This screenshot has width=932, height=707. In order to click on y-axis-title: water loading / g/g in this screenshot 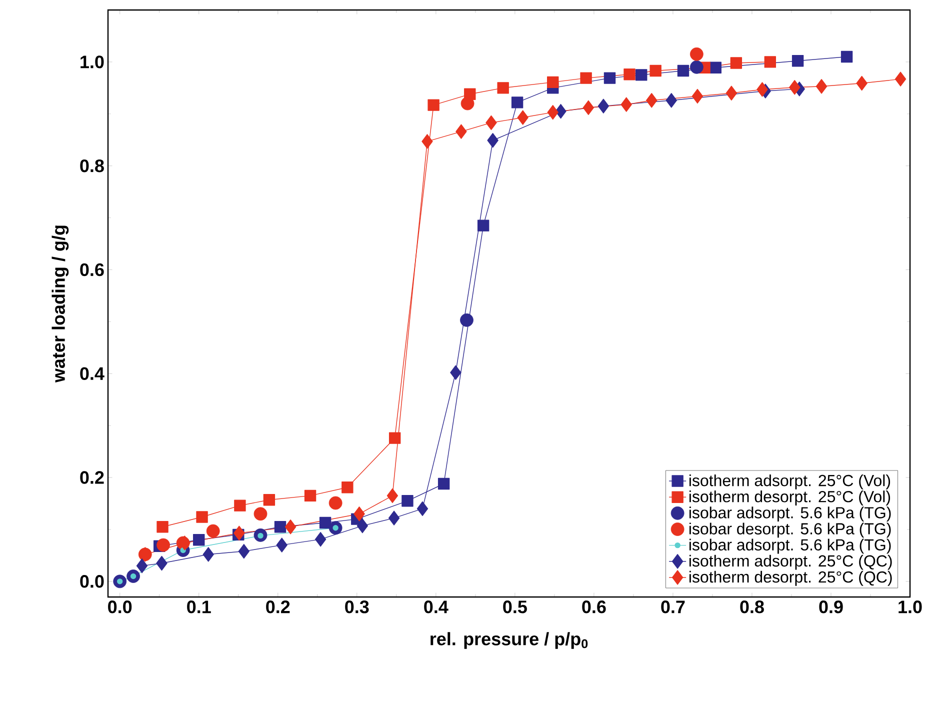, I will do `click(60, 304)`.